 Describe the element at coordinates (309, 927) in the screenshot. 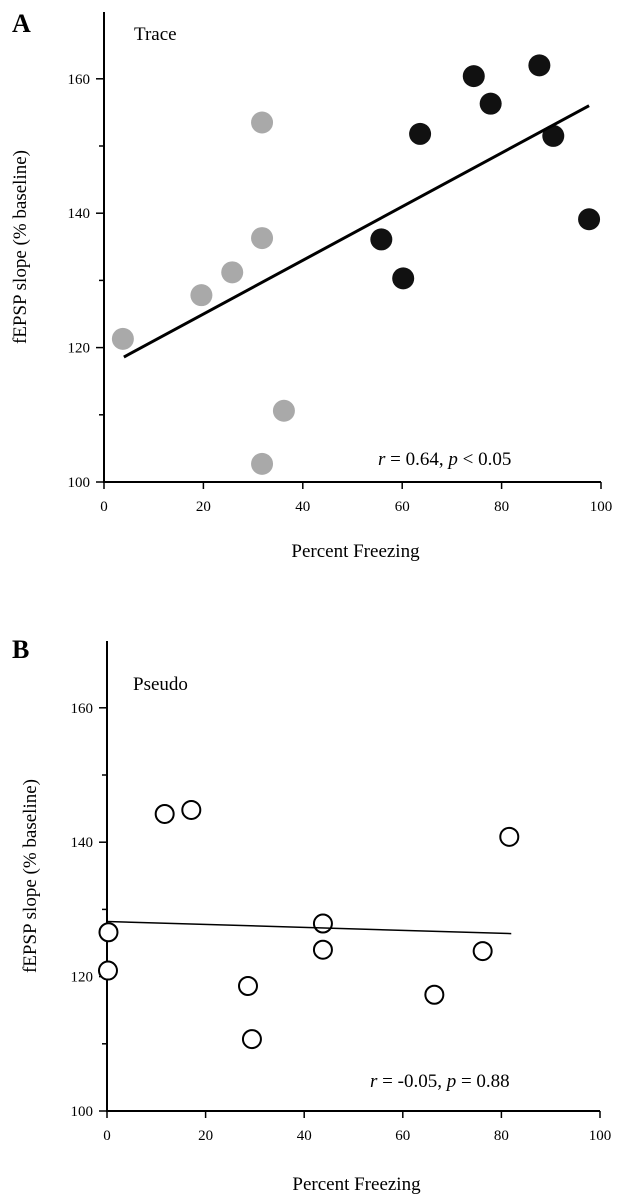

I see `regression-line` at that location.